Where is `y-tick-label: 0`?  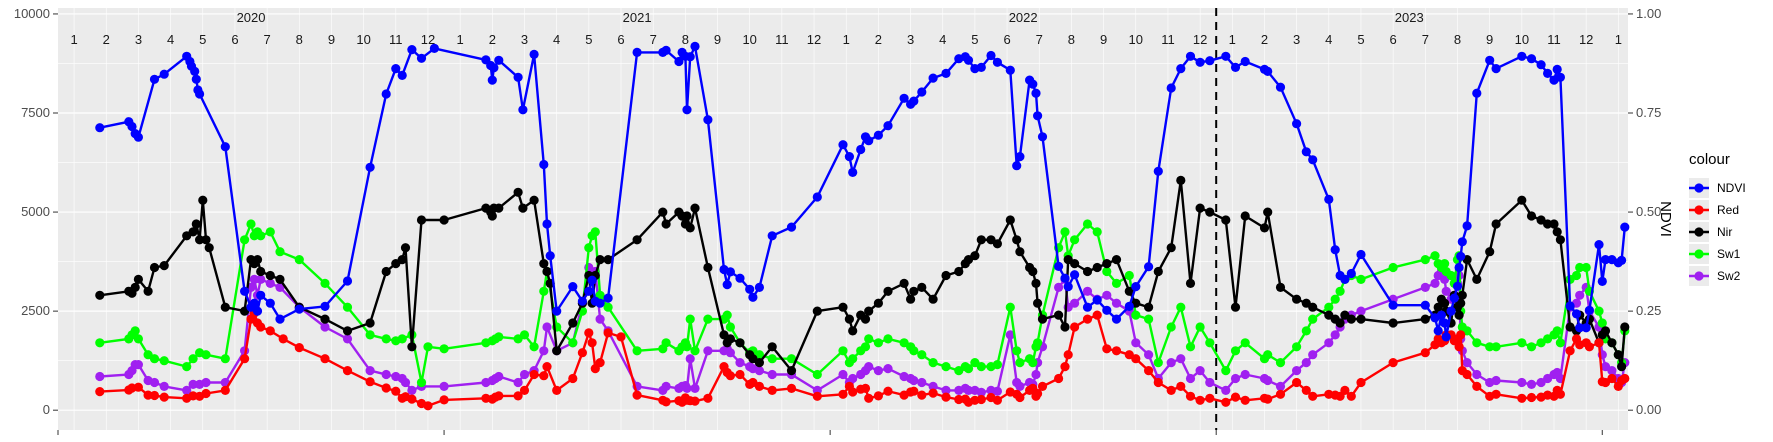 y-tick-label: 0 is located at coordinates (46, 409).